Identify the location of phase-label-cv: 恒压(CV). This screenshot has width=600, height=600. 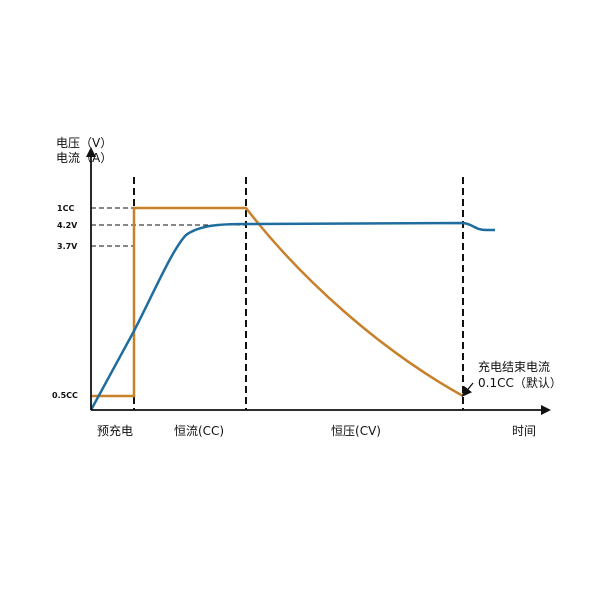
(356, 431).